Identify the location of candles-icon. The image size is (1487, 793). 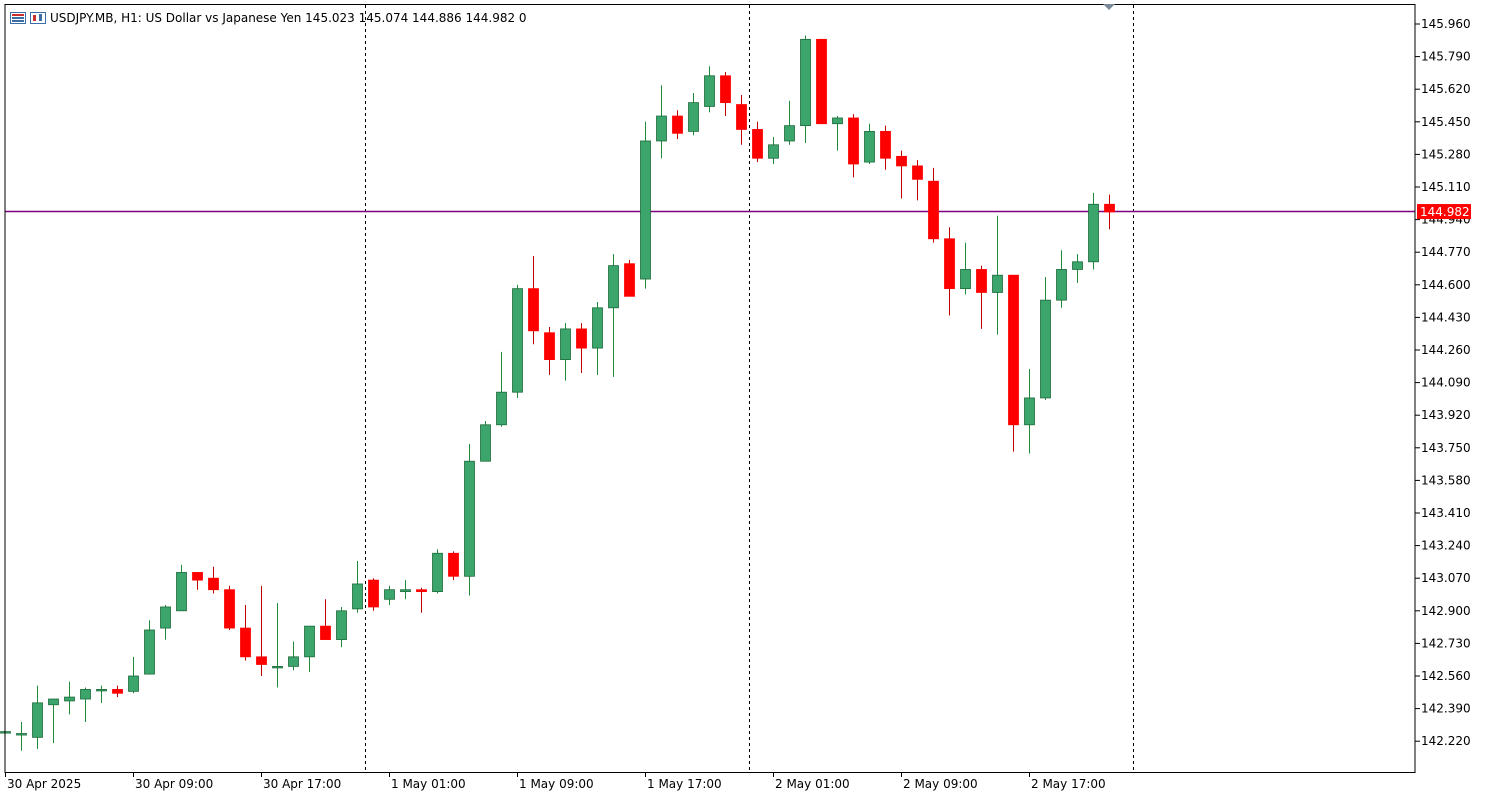
(38, 18).